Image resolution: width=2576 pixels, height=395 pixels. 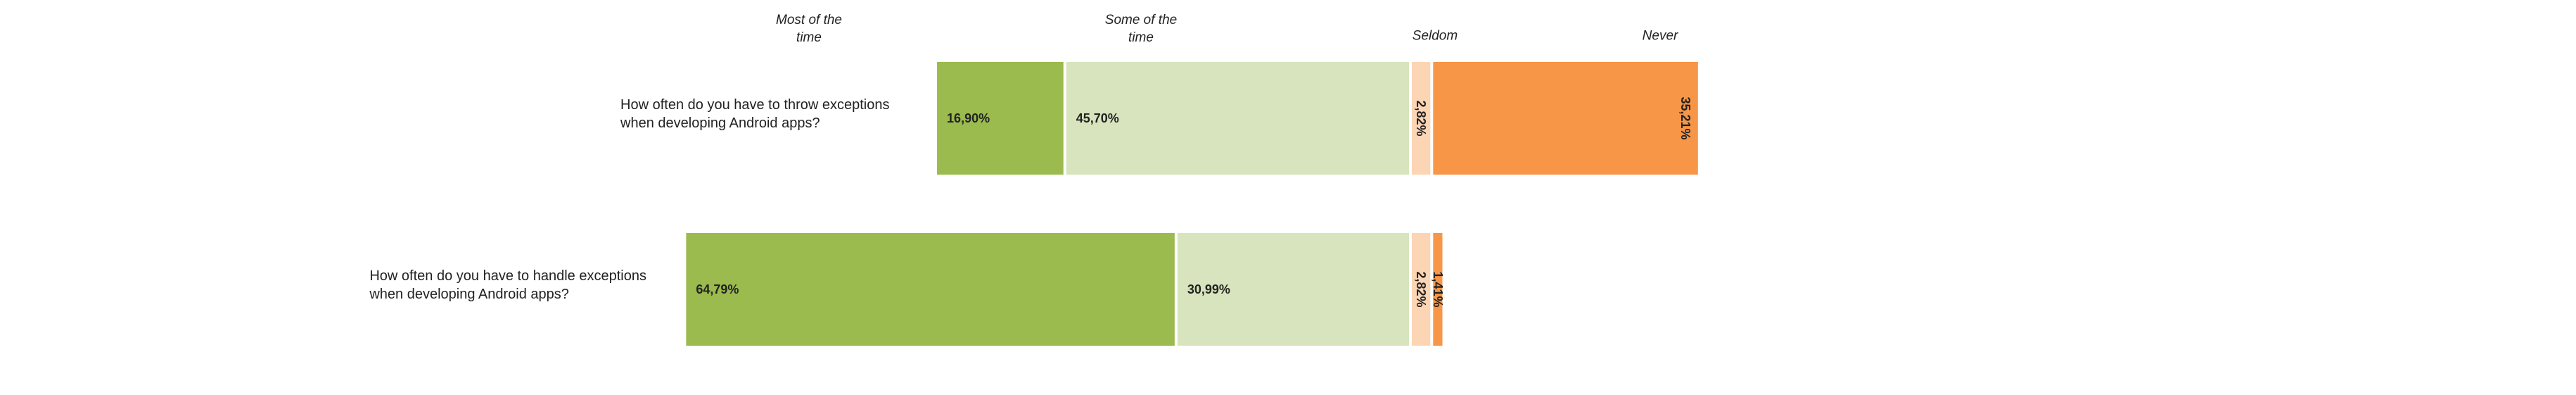 I want to click on value-label-most-of-the-time: 16,90%, so click(x=968, y=118).